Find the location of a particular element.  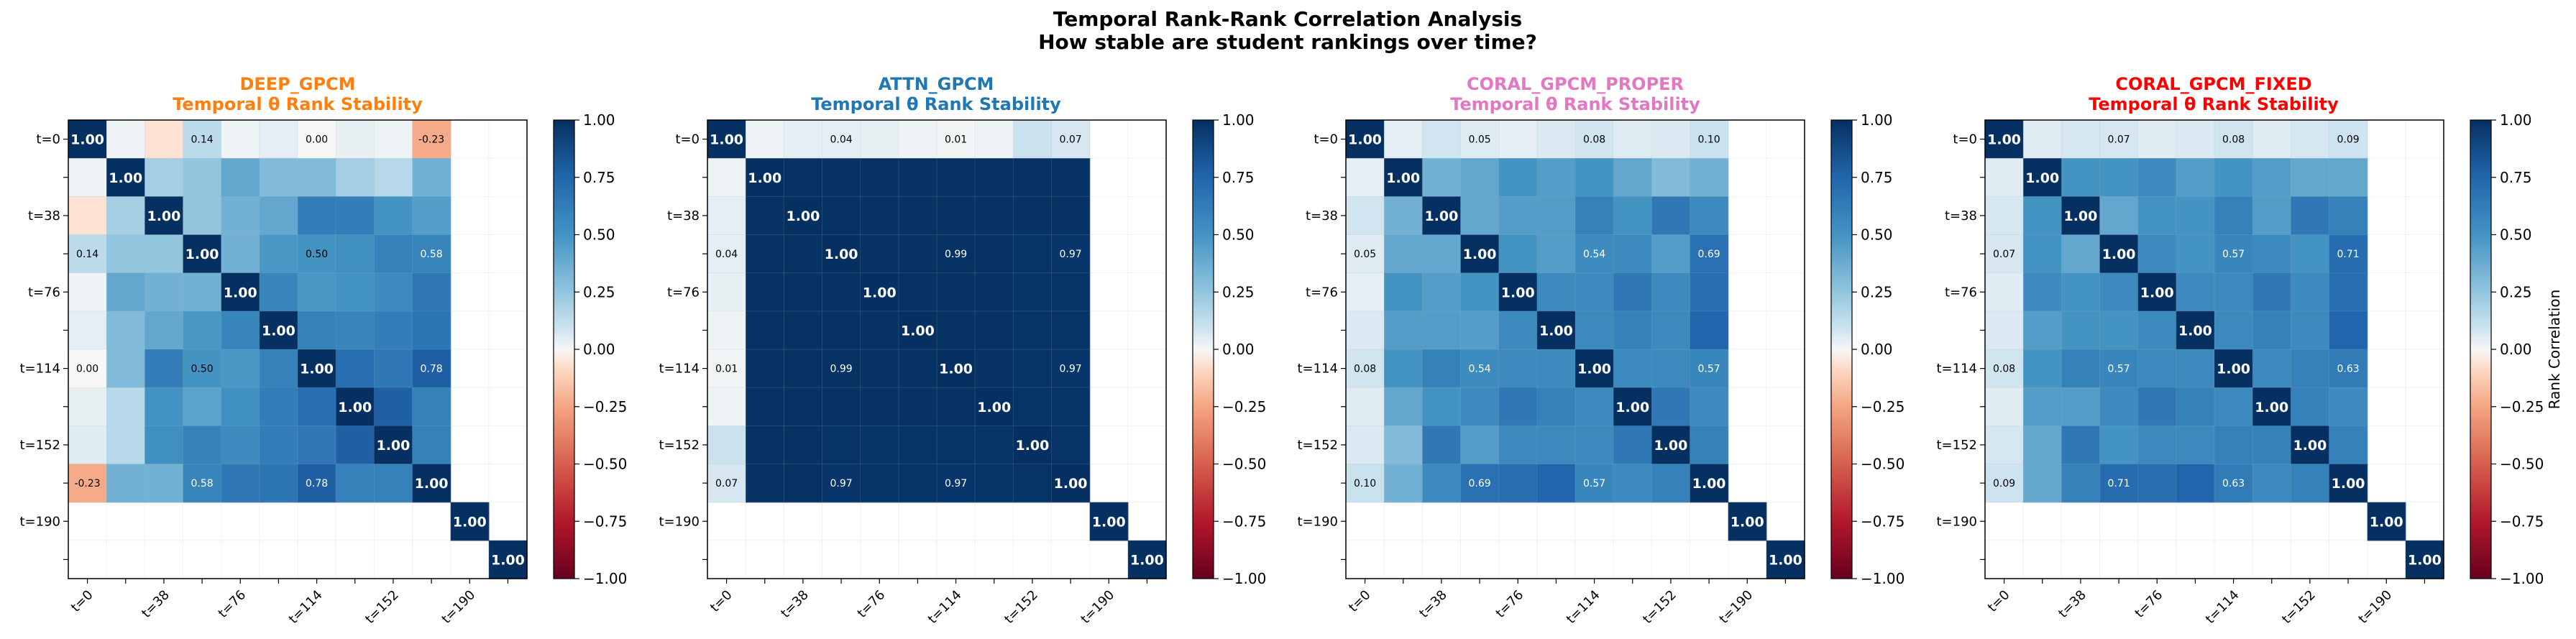

colorbar-label: Rank Correlation is located at coordinates (2554, 350).